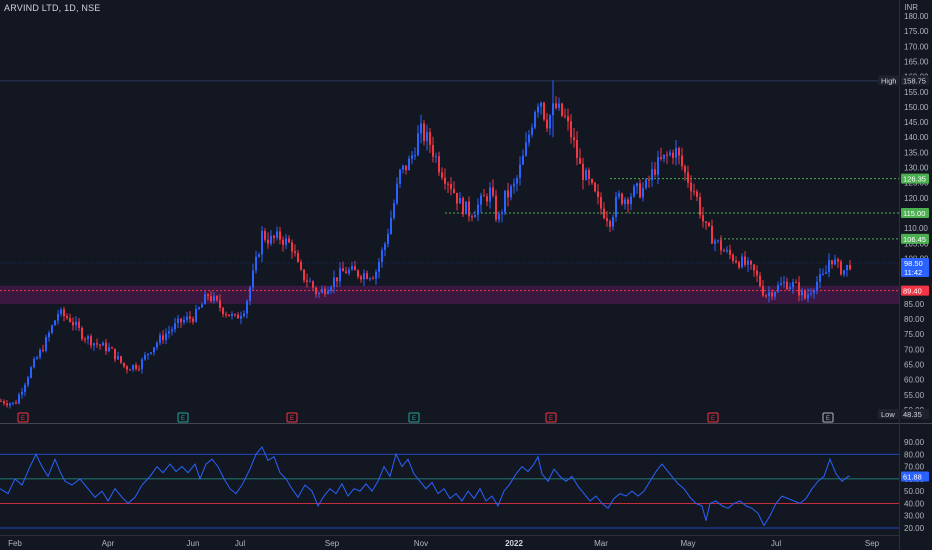 This screenshot has height=550, width=932. What do you see at coordinates (916, 46) in the screenshot?
I see `price-tick-label: 170.00` at bounding box center [916, 46].